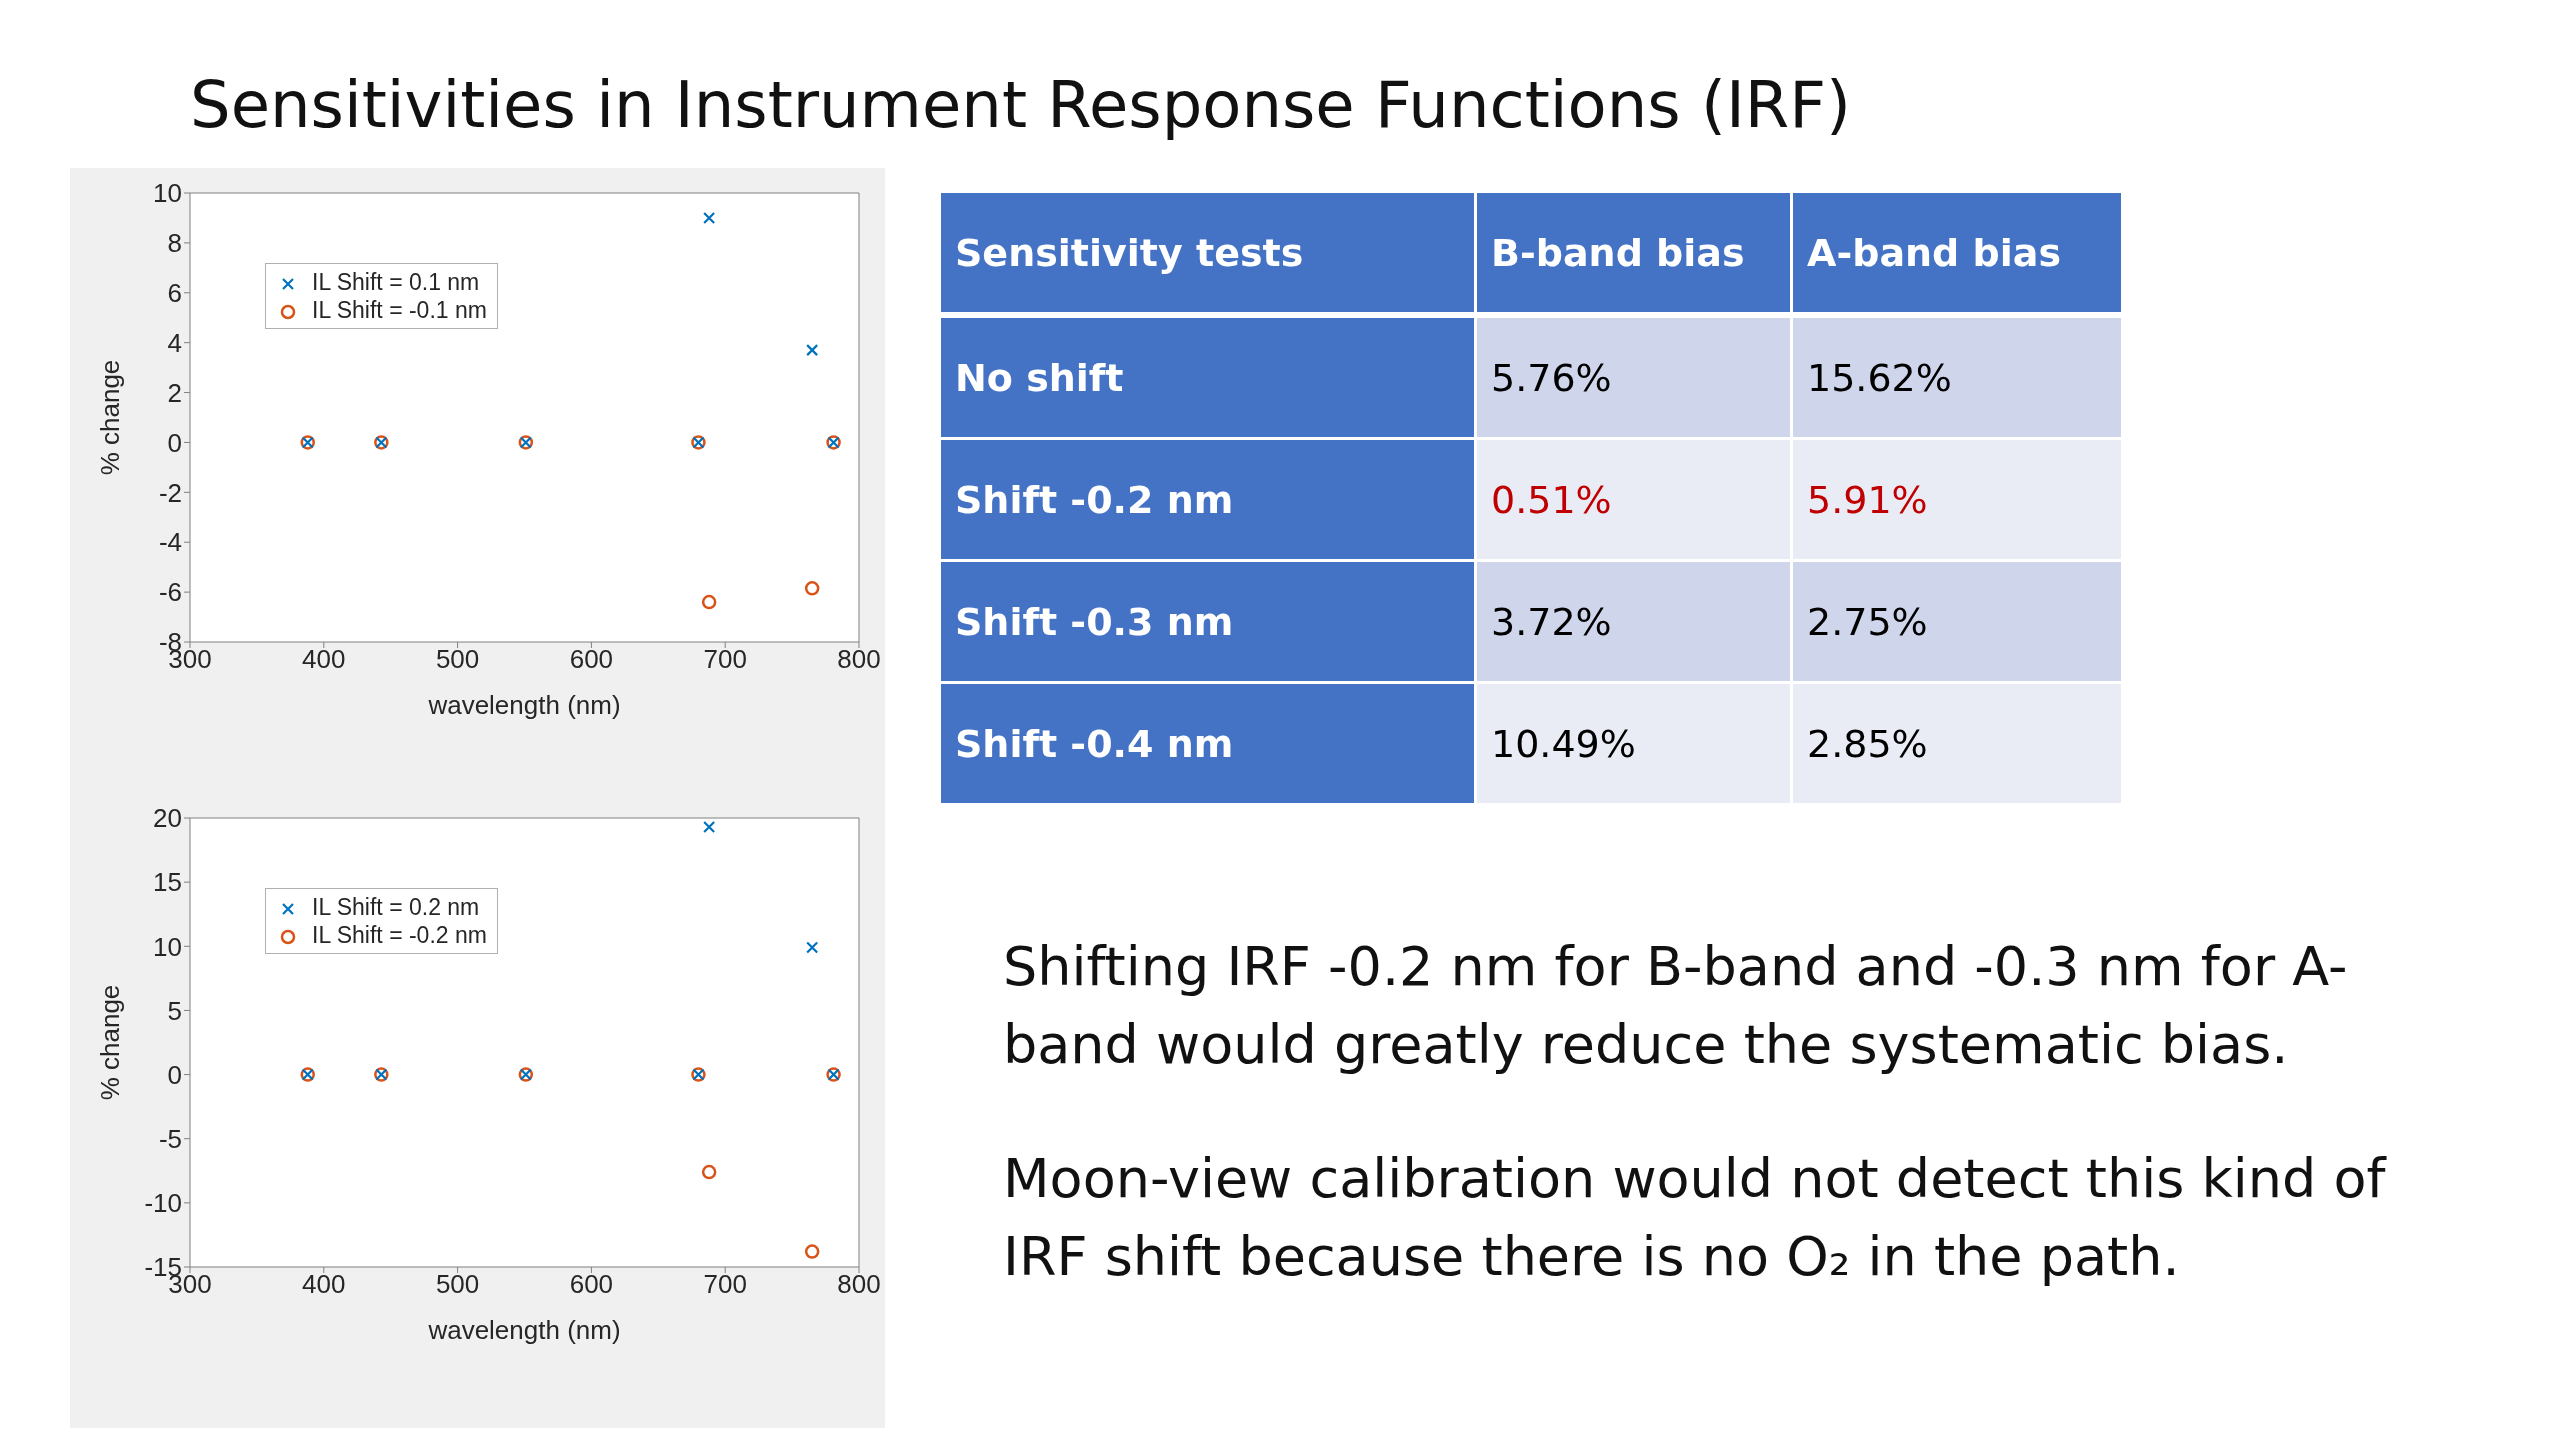 The width and height of the screenshot is (2560, 1440). Describe the element at coordinates (174, 293) in the screenshot. I see `y-tick-label: 6` at that location.